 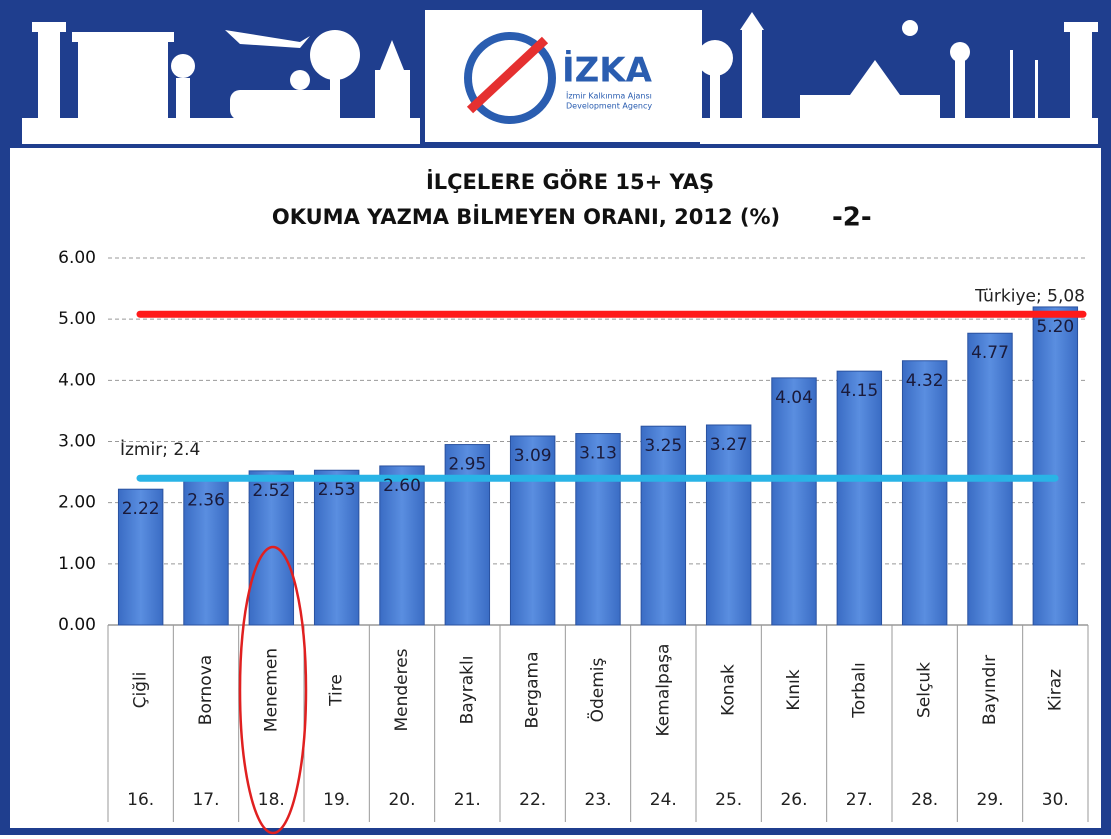 What do you see at coordinates (794, 398) in the screenshot?
I see `value-label: 4.04` at bounding box center [794, 398].